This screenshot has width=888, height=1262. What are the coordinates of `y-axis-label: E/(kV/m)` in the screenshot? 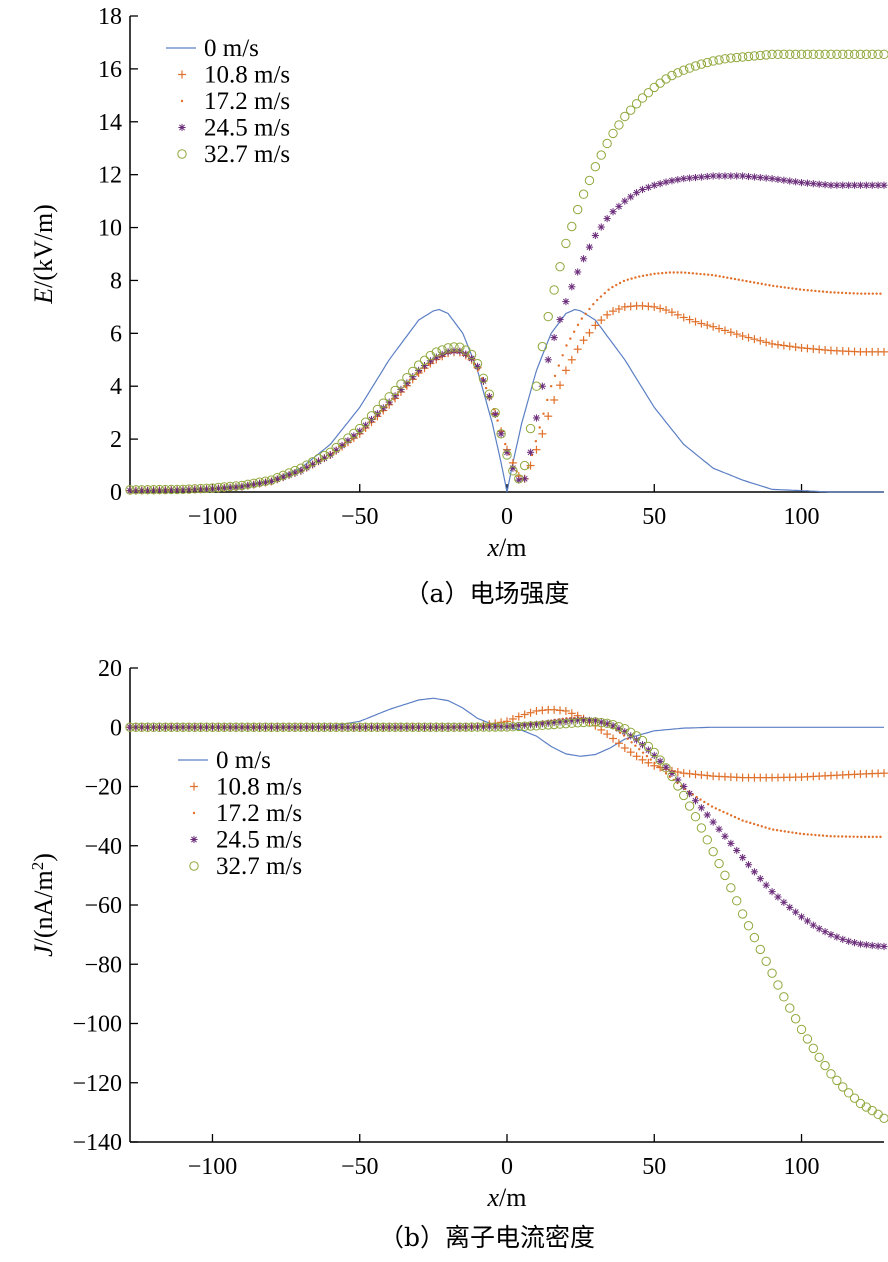 It's located at (43, 254).